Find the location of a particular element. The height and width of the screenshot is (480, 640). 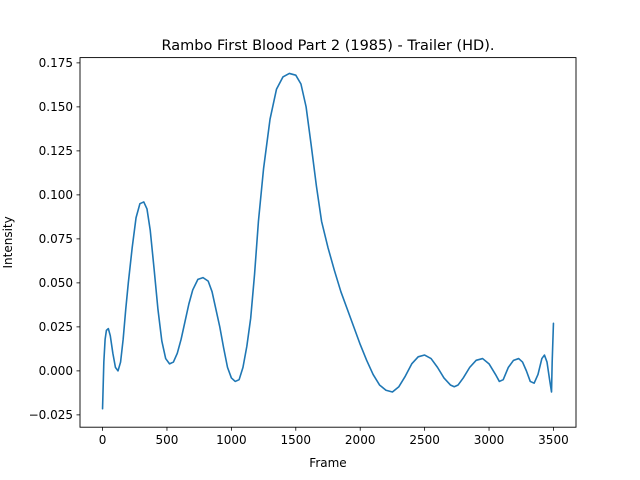

x-axis-label: Frame is located at coordinates (327, 463).